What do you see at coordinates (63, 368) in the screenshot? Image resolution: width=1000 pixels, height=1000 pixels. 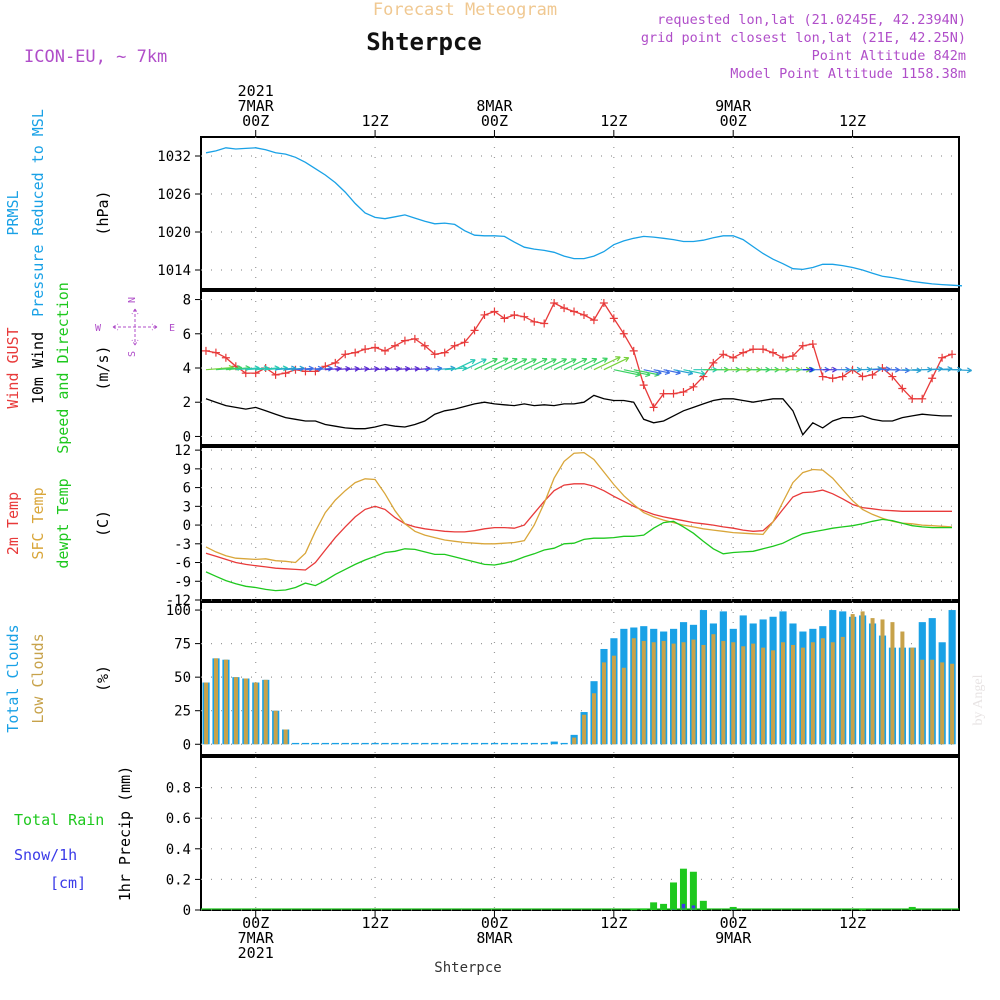 I see `axis-label: Speed and Direction` at bounding box center [63, 368].